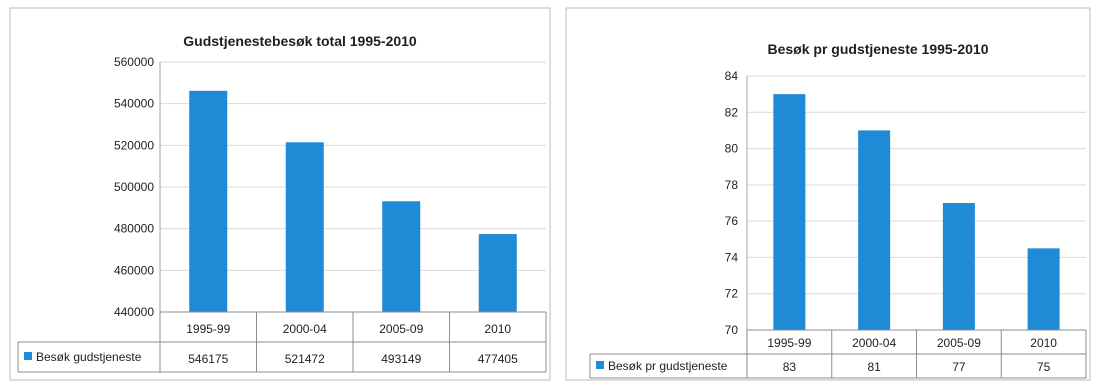 The width and height of the screenshot is (1098, 387). I want to click on chart-title: Gudstjenestebesøk total 1995-2010, so click(300, 41).